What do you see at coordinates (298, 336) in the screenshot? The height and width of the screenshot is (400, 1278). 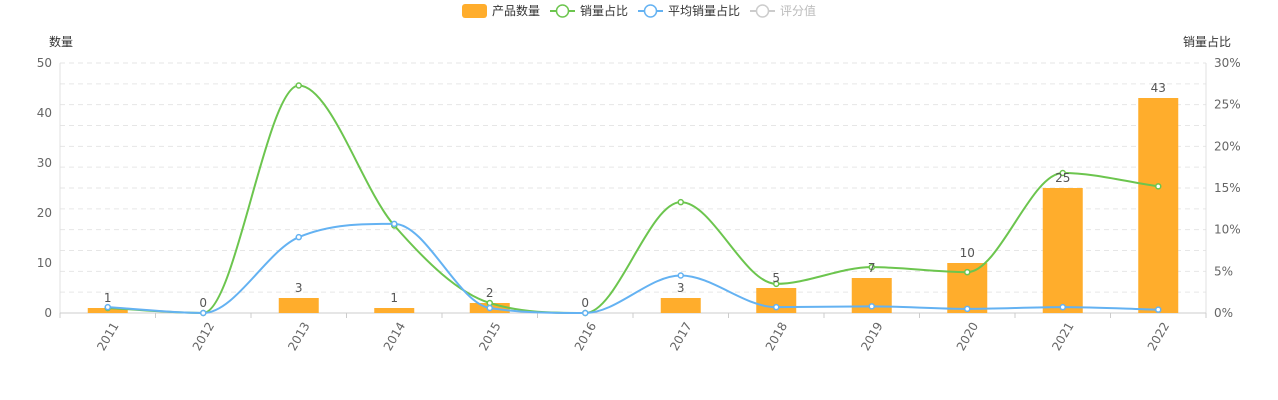 I see `x-axis-tick-label: 2013` at bounding box center [298, 336].